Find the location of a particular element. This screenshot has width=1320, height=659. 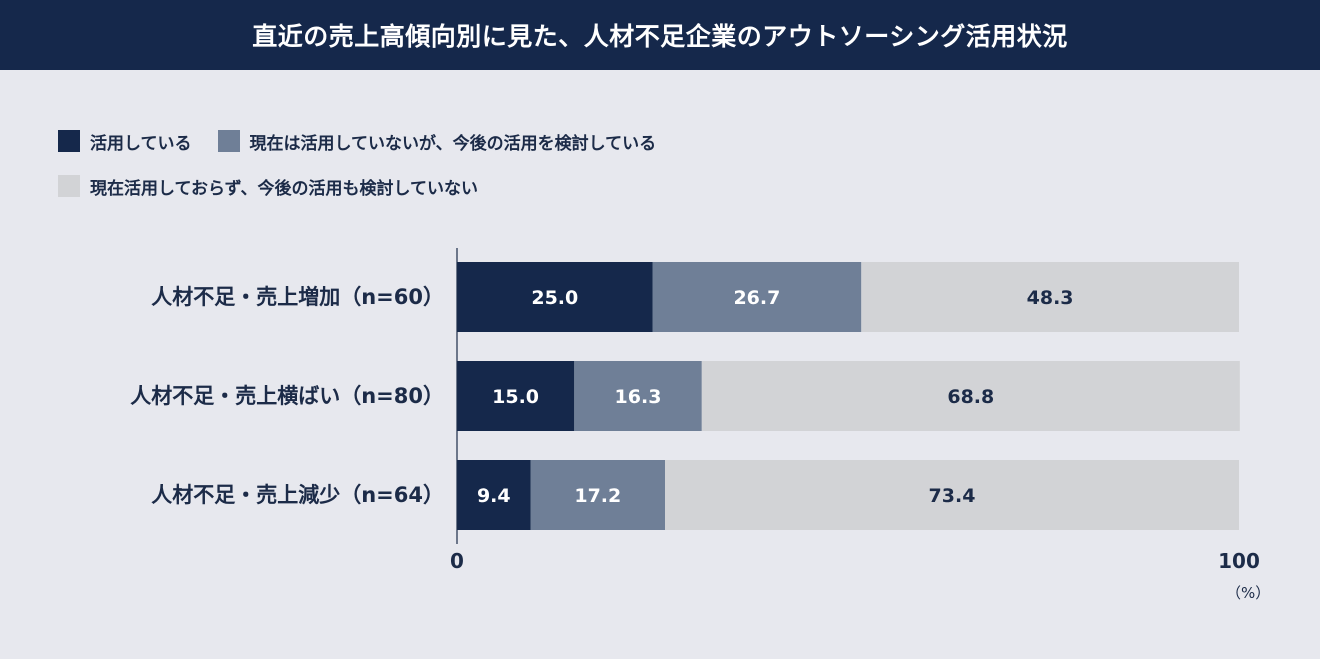

legend-swatch-considering is located at coordinates (228, 141).